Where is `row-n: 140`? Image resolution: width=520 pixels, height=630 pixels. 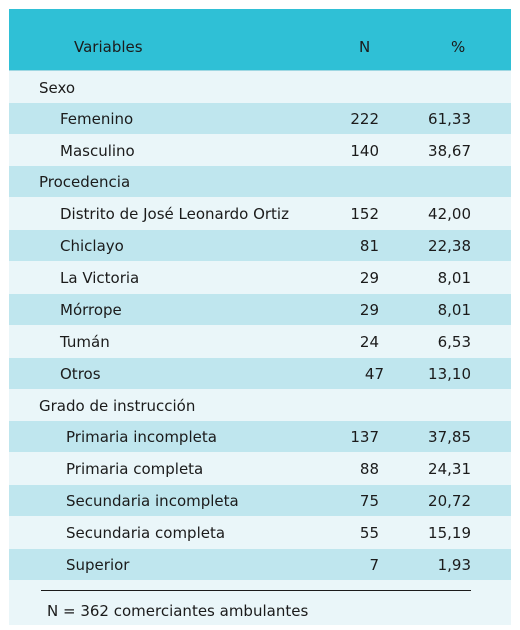
row-n: 140 is located at coordinates (364, 151).